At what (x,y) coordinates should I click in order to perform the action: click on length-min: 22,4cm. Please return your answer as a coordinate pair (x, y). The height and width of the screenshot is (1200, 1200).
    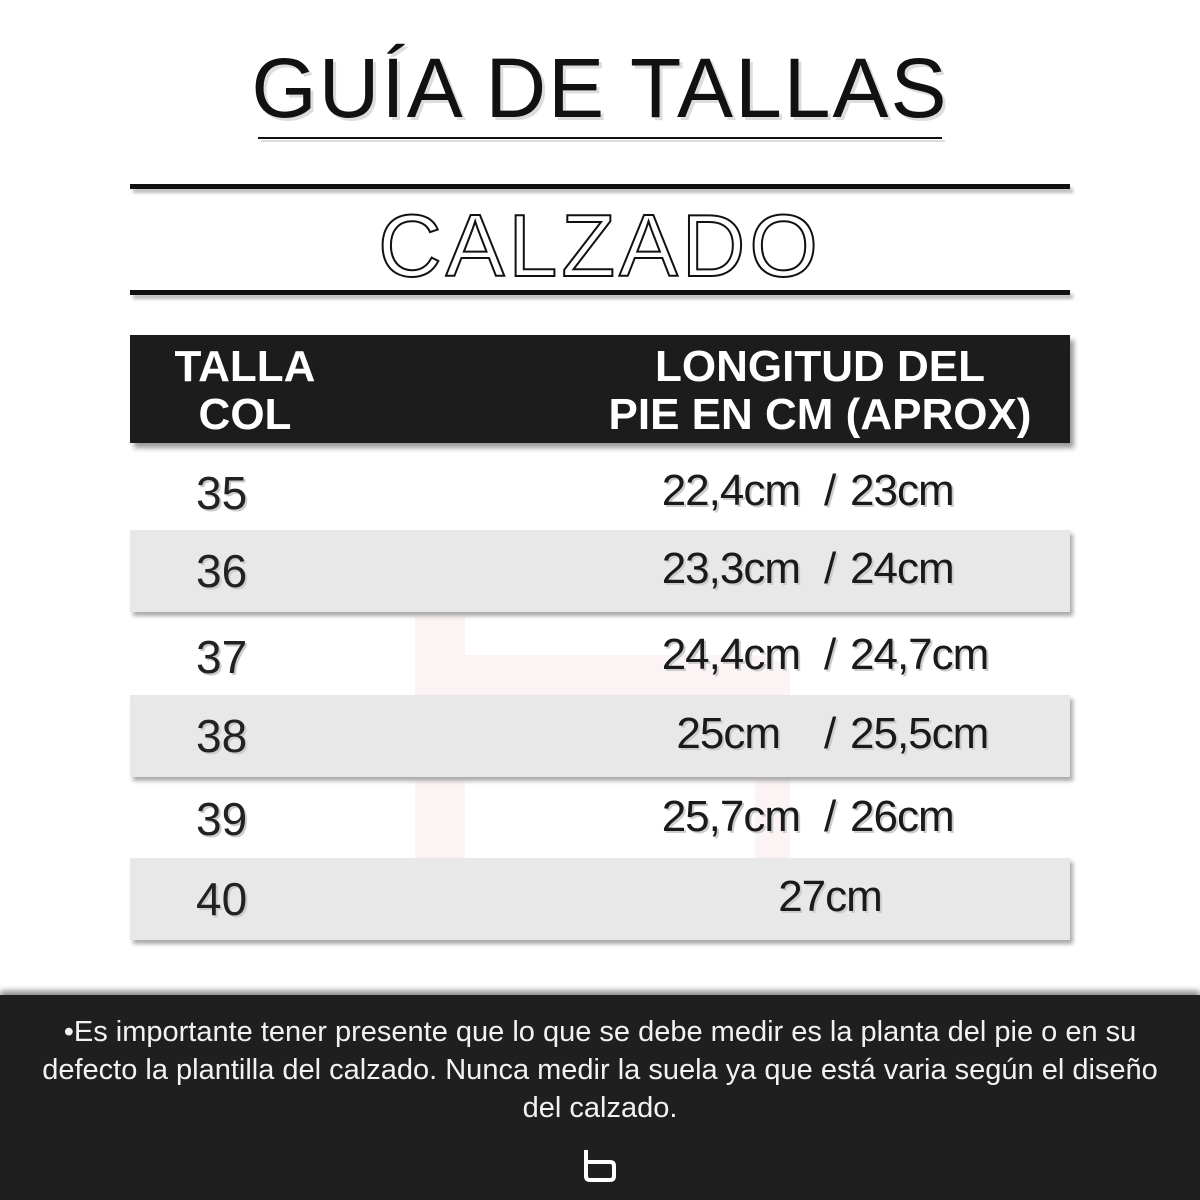
    Looking at the image, I should click on (731, 490).